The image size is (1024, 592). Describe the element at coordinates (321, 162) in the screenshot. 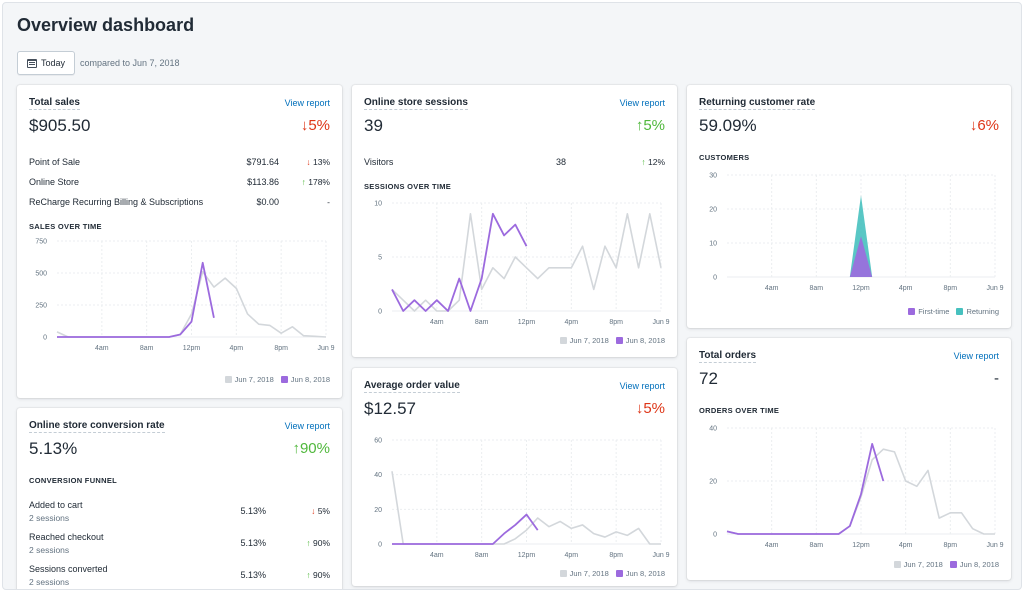

I see `change-value: 13%` at that location.